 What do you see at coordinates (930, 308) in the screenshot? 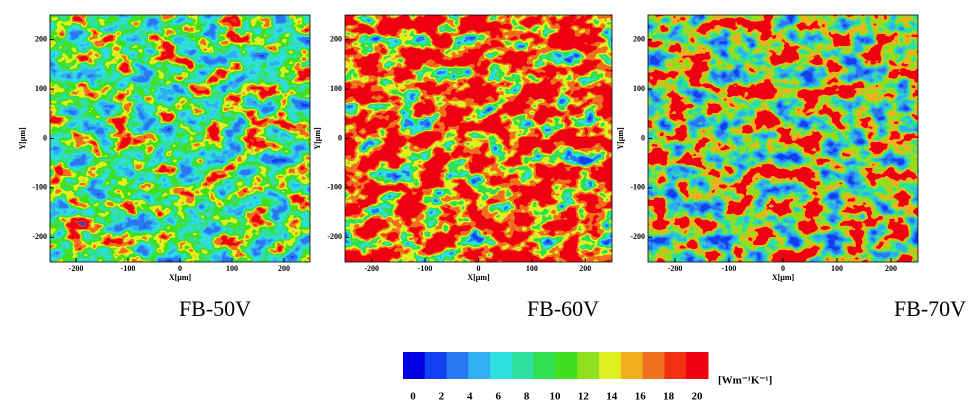
I see `panel-caption: FB-70V` at bounding box center [930, 308].